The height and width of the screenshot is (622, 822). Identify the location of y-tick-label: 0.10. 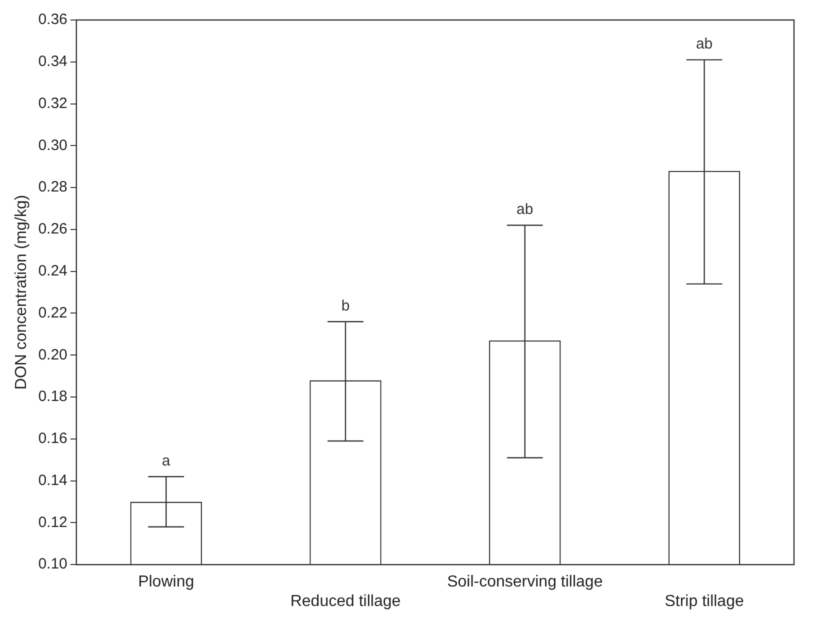
(53, 564).